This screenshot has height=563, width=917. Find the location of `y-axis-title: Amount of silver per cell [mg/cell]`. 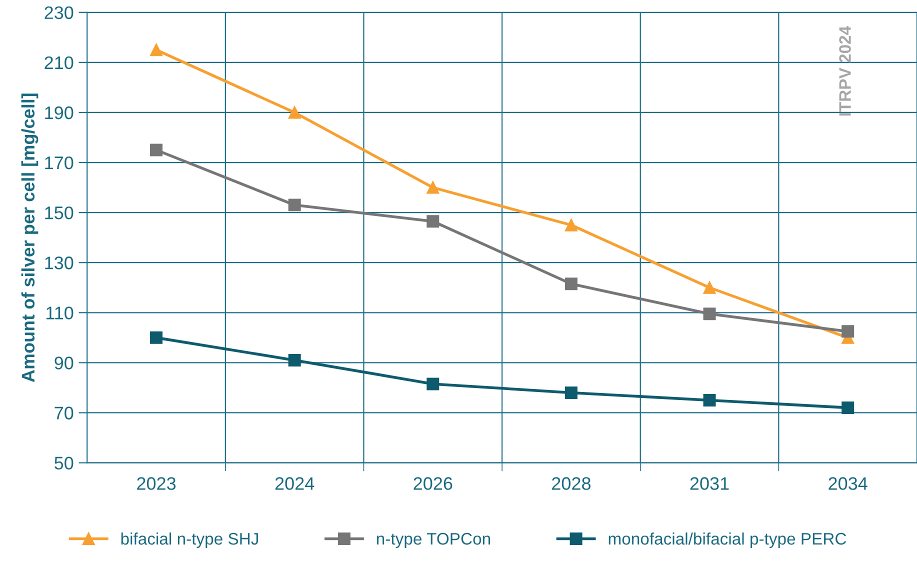

y-axis-title: Amount of silver per cell [mg/cell] is located at coordinates (29, 238).